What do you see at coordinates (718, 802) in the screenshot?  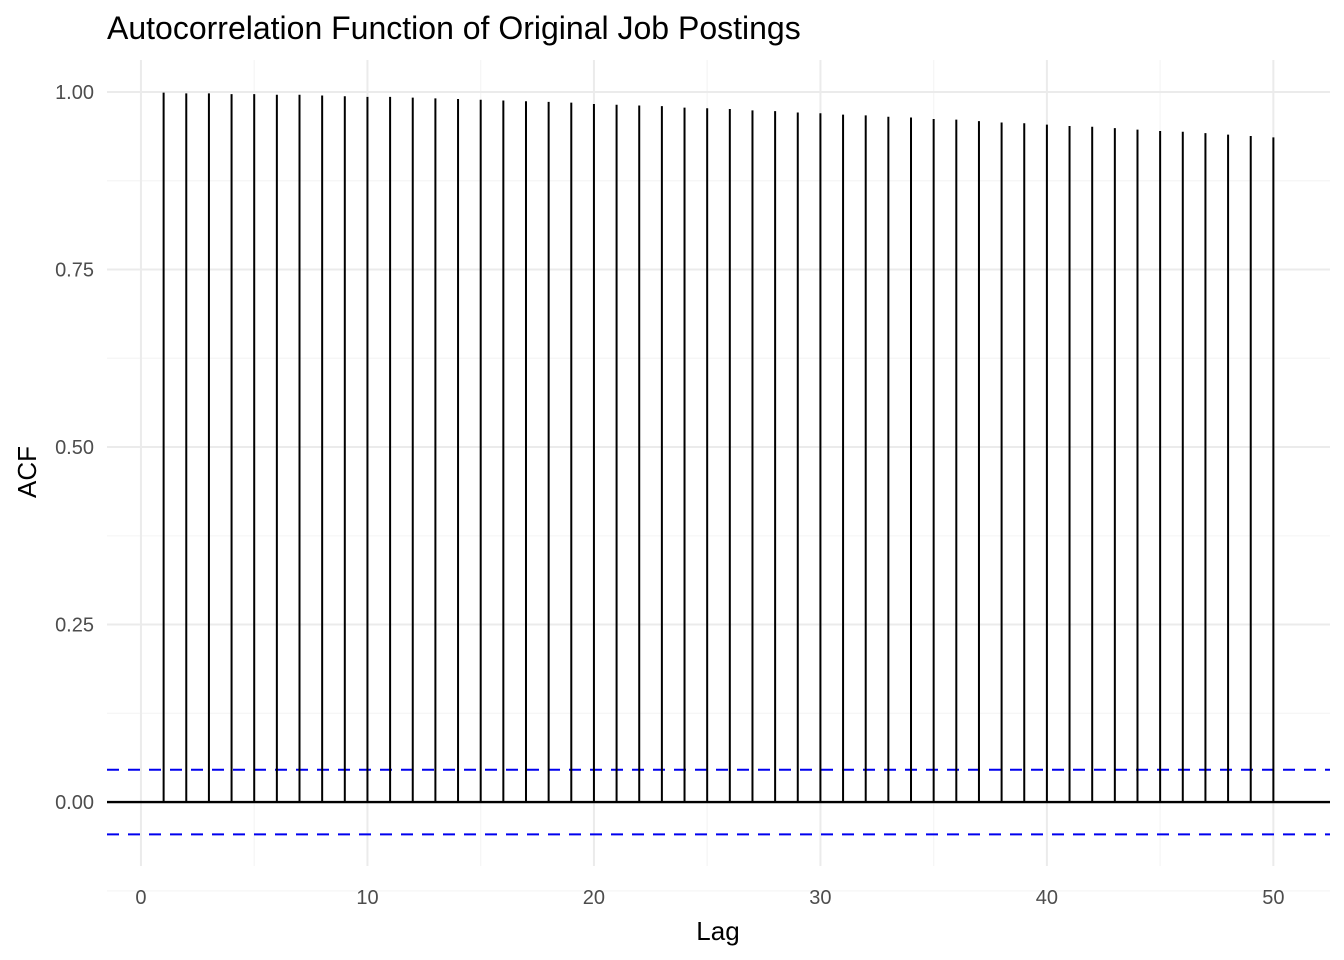 I see `confidence-bounds` at bounding box center [718, 802].